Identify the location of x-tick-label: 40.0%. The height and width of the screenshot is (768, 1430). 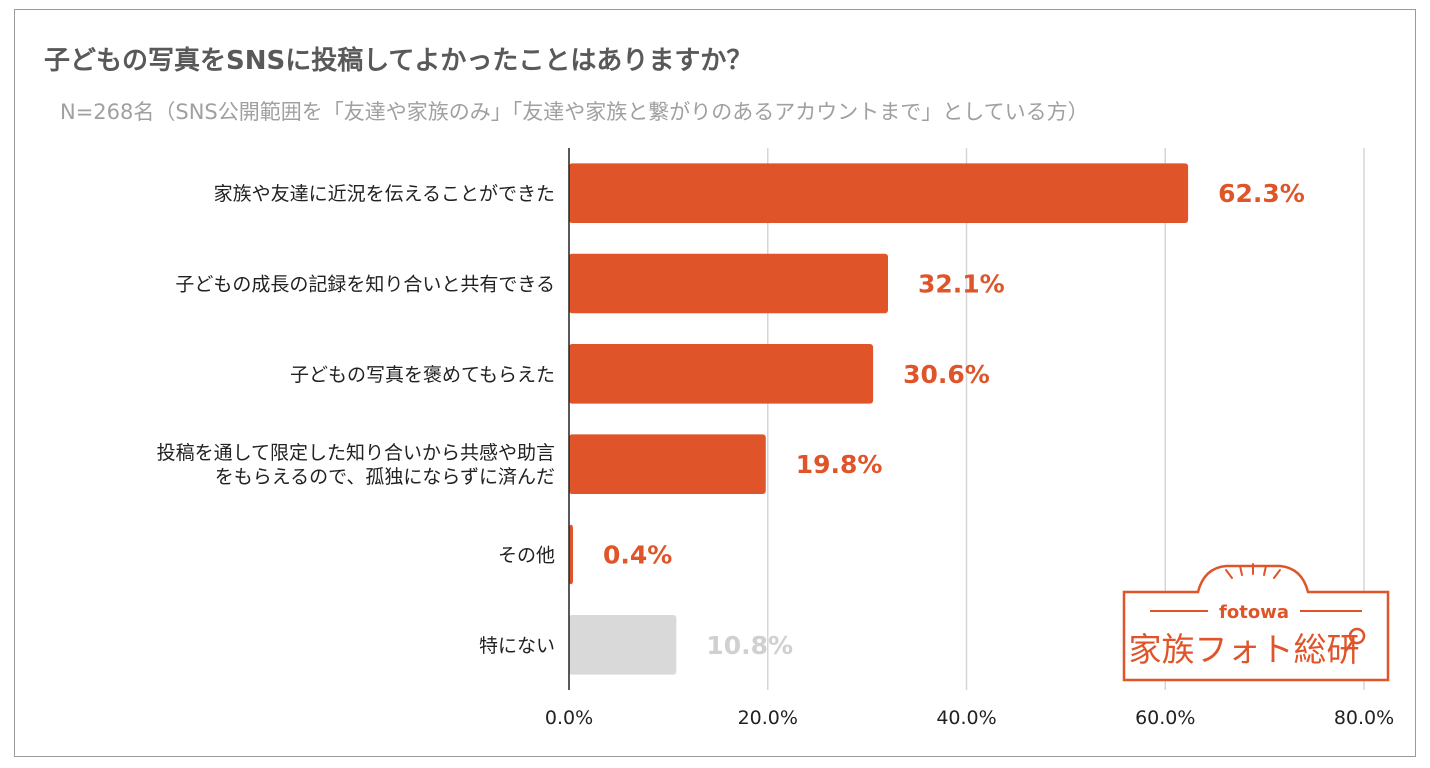
(966, 718).